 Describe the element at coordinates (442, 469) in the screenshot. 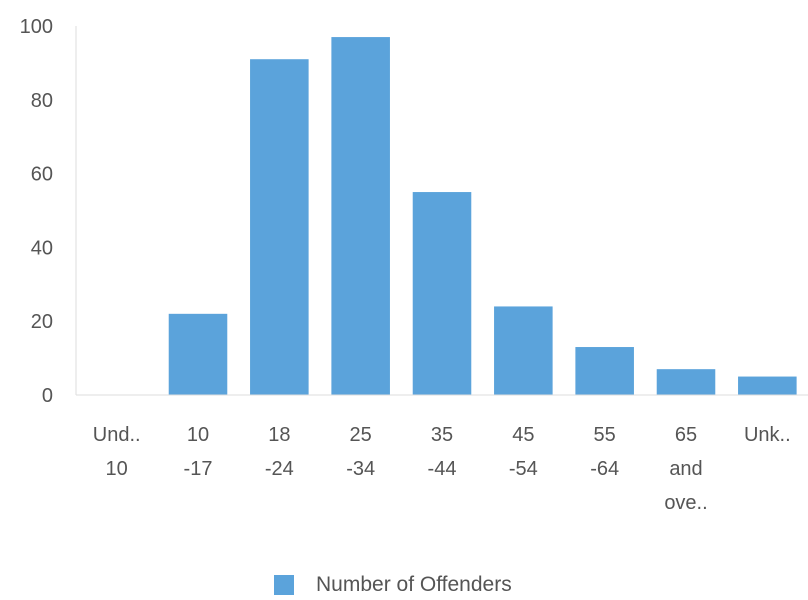

I see `x-tick-label: -44` at that location.